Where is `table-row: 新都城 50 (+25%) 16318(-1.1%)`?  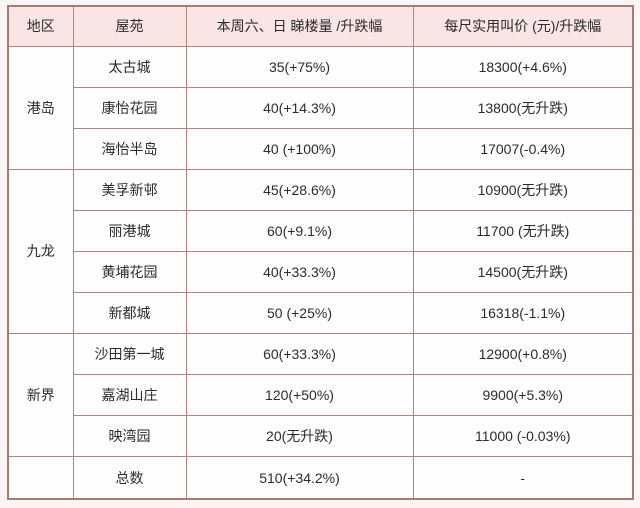
table-row: 新都城 50 (+25%) 16318(-1.1%) is located at coordinates (321, 313).